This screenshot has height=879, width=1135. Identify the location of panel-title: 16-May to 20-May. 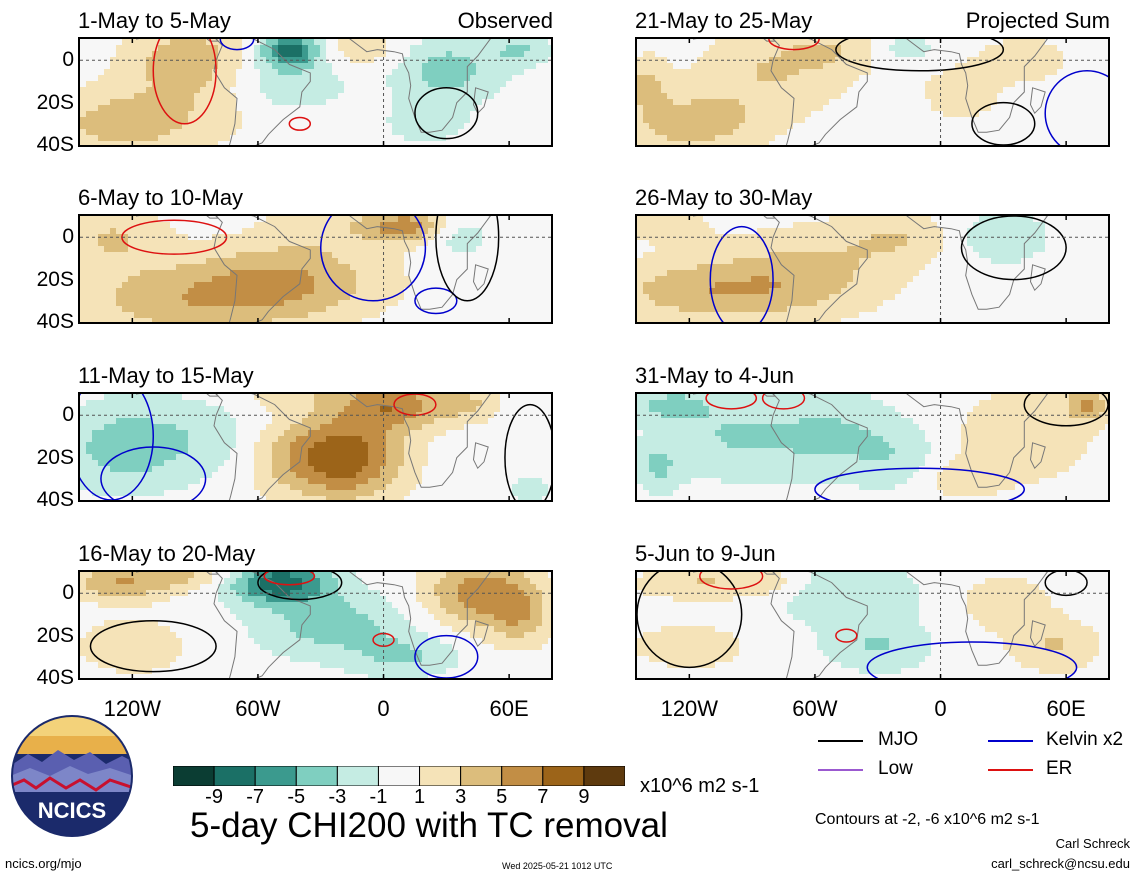
(167, 553).